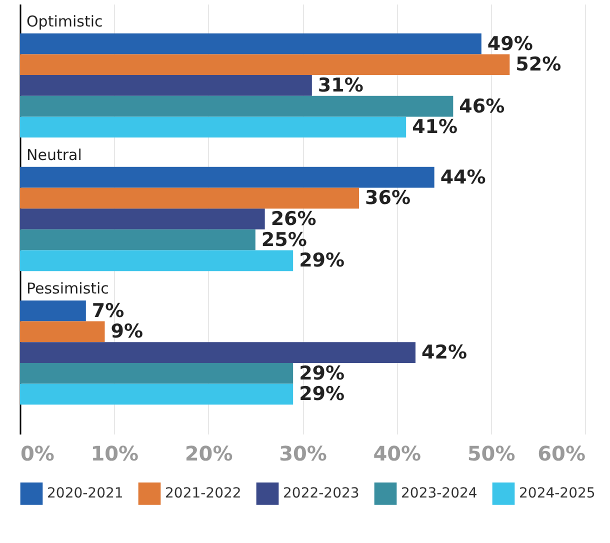 The width and height of the screenshot is (610, 543). I want to click on legend-label: 2020-2021, so click(85, 494).